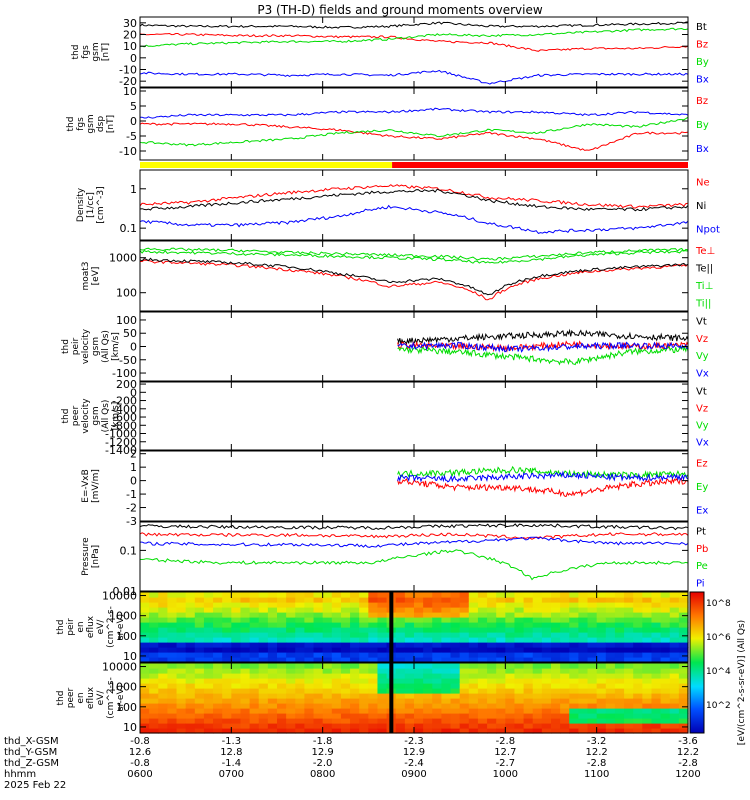 This screenshot has width=750, height=800. I want to click on y-axis-label-line: [eV], so click(96, 276).